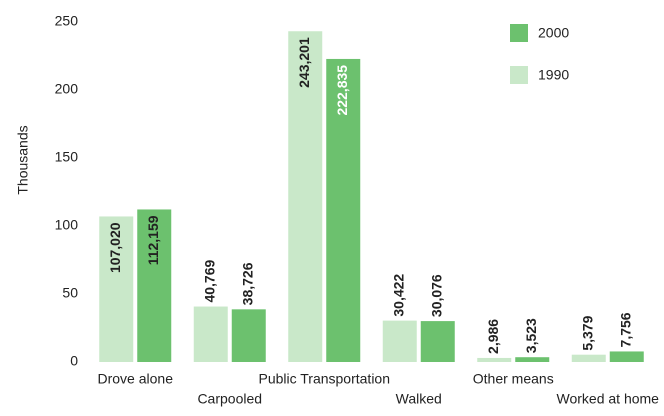 The width and height of the screenshot is (664, 416). Describe the element at coordinates (553, 33) in the screenshot. I see `legend-label: 2000` at that location.